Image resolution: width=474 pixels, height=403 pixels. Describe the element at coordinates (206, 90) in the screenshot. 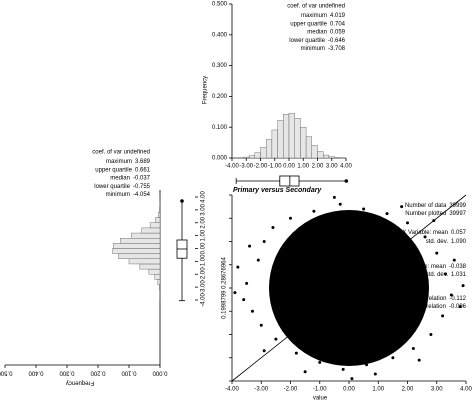

I see `y-axis-label: Frequency` at that location.